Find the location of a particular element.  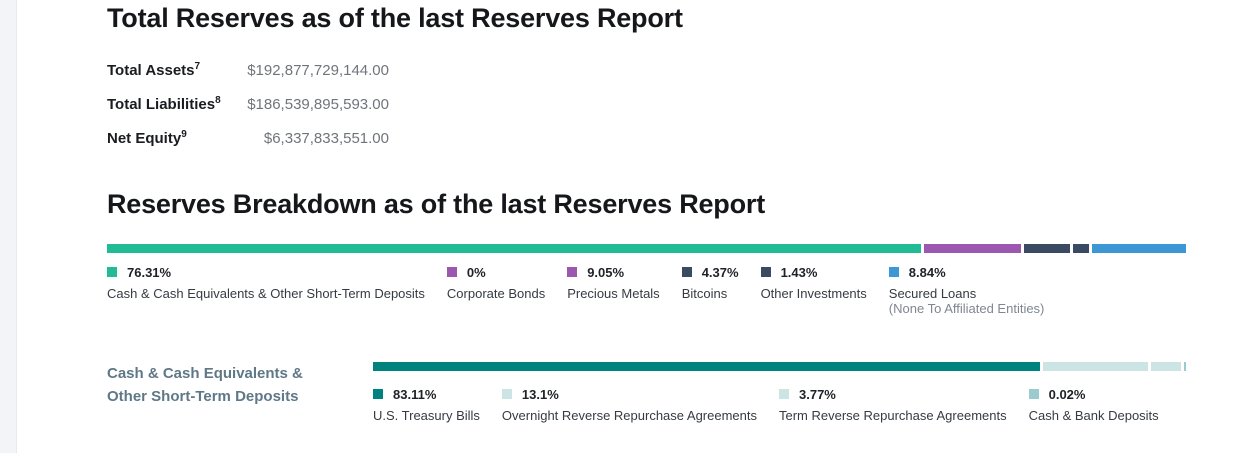

bar-segment-precious-metals is located at coordinates (972, 248).